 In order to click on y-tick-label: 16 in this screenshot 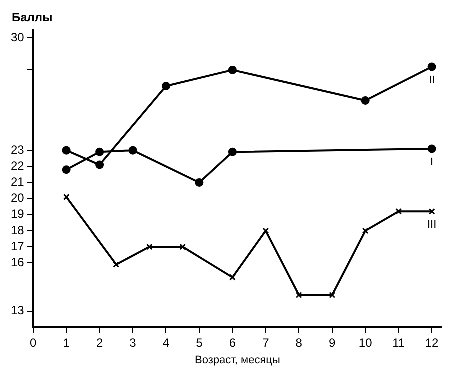, I will do `click(17, 262)`.